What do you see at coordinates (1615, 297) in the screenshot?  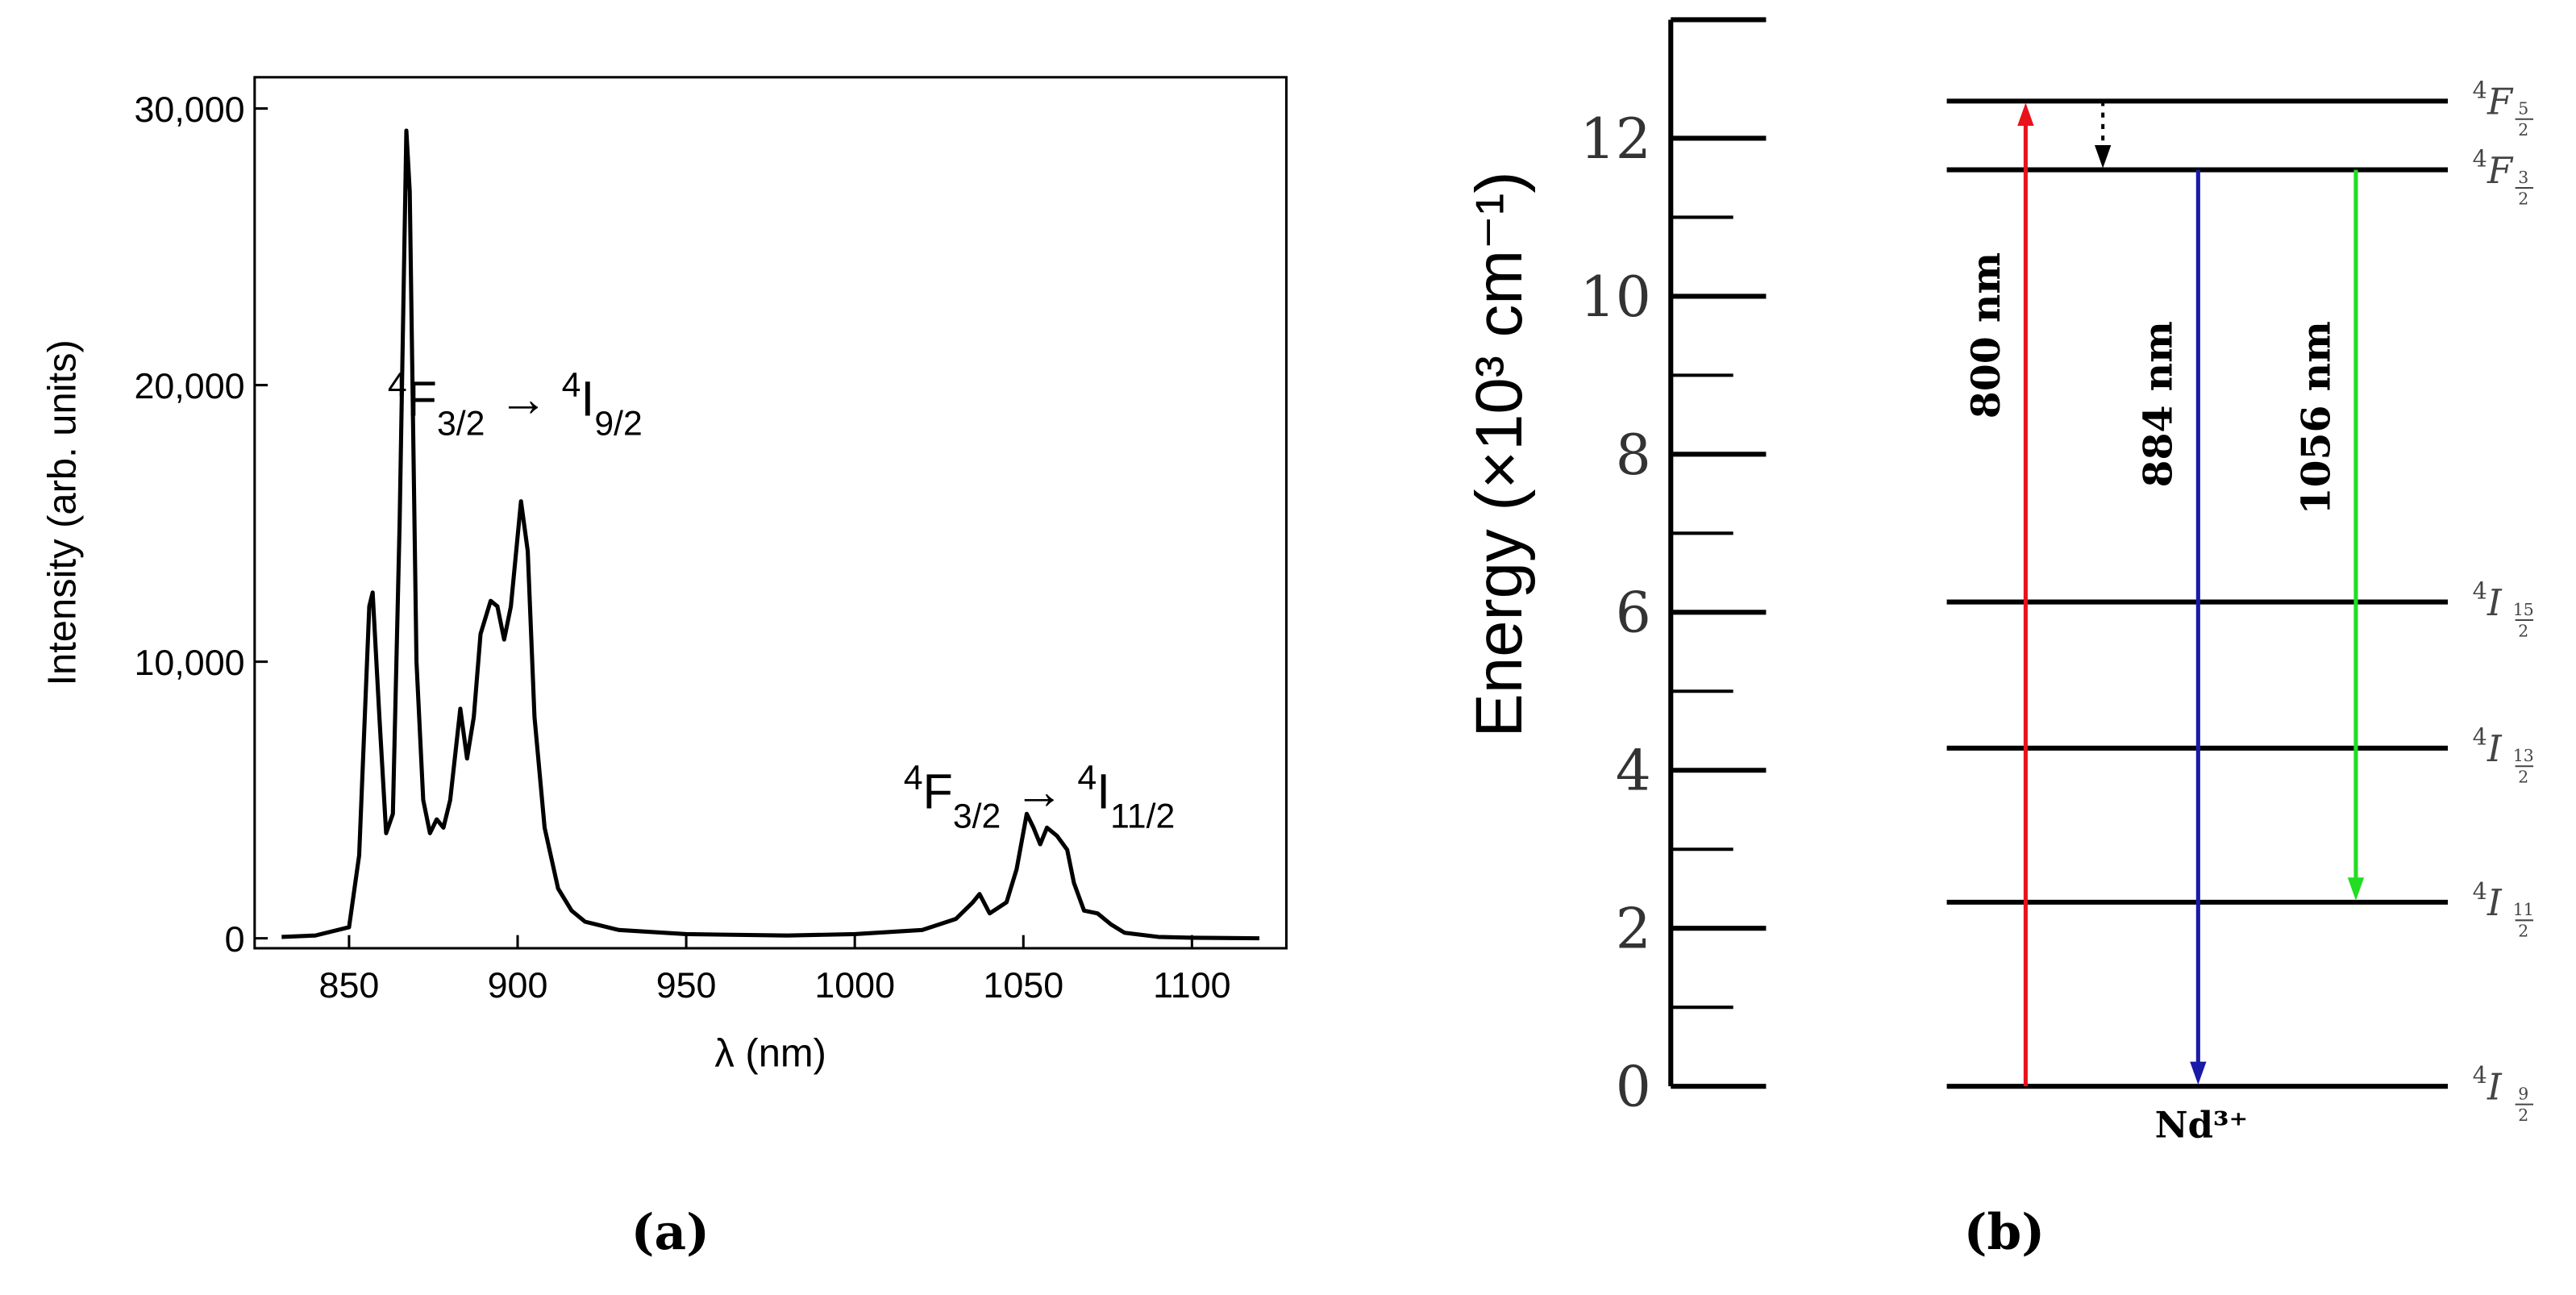 I see `y-tick-label: 10` at bounding box center [1615, 297].